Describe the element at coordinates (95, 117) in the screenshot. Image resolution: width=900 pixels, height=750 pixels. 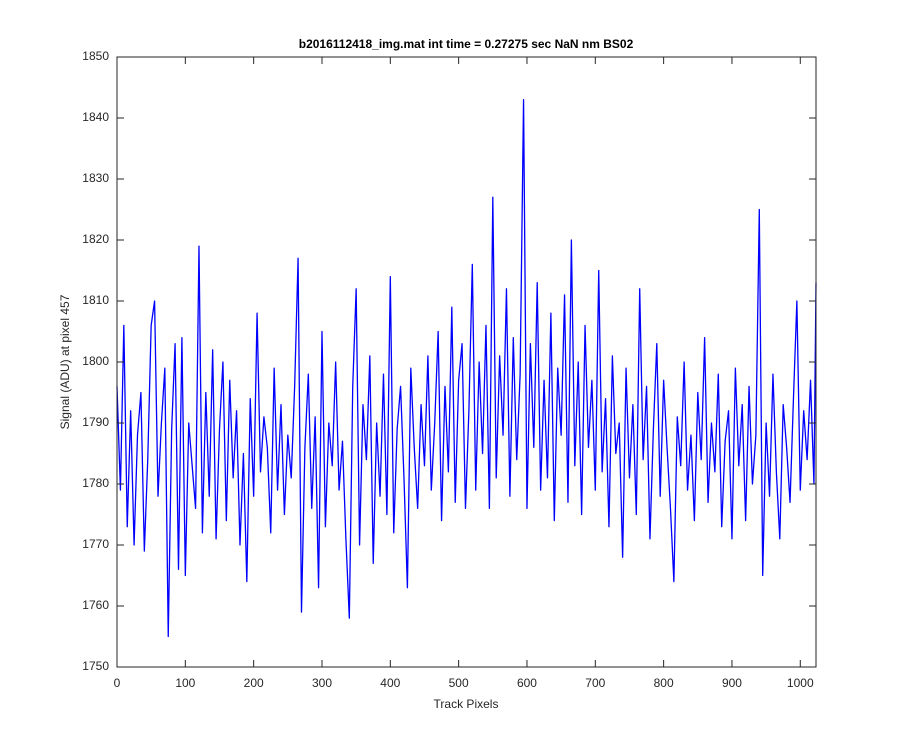
I see `y-tick-label: 1840` at that location.